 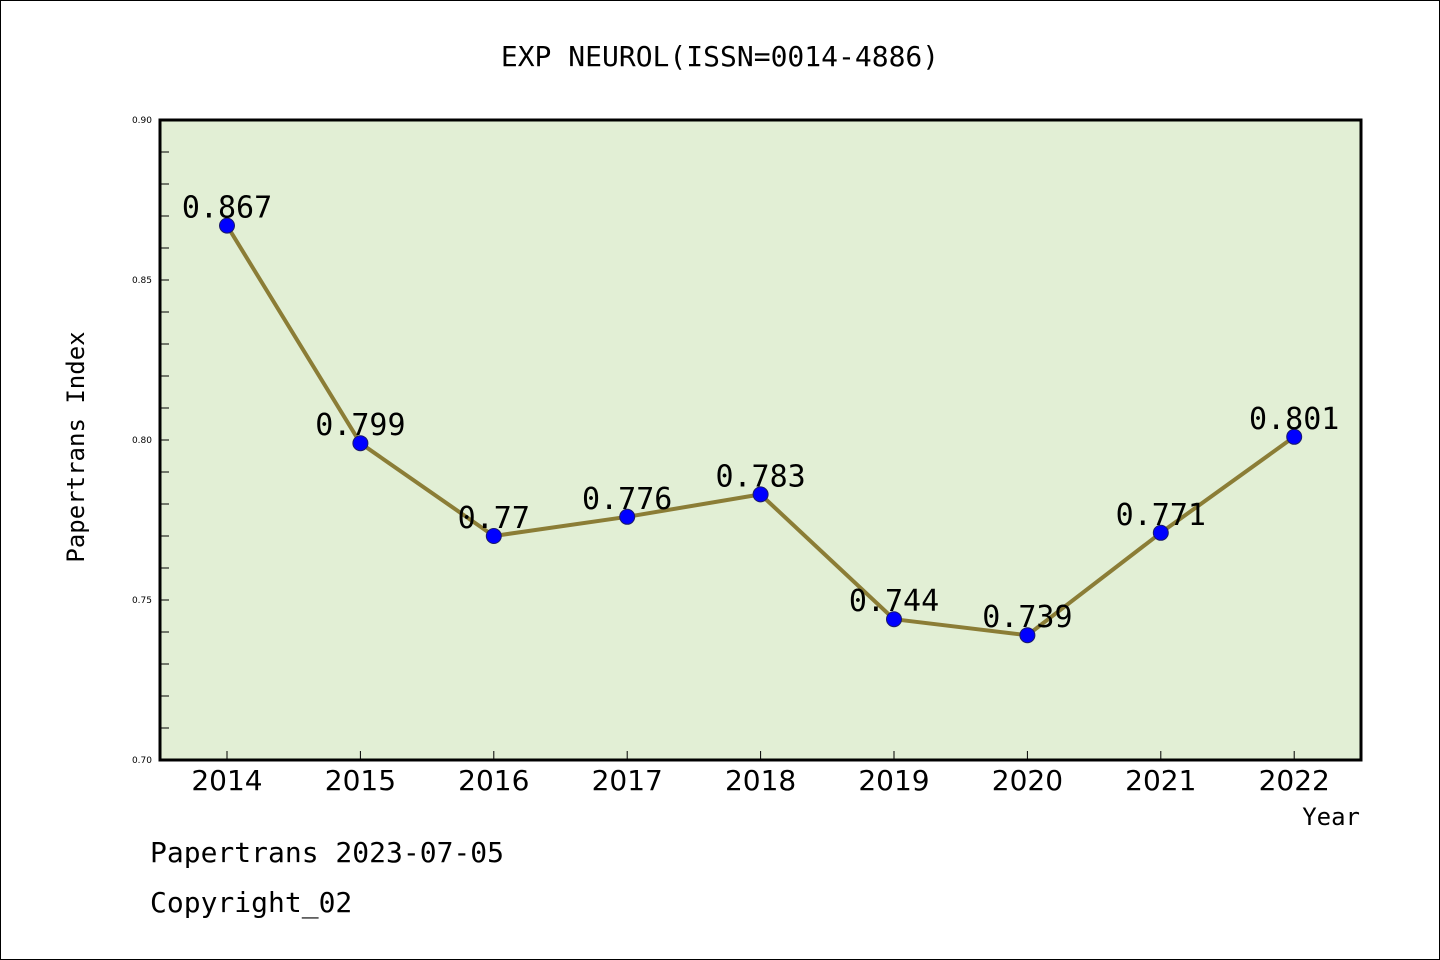 I want to click on x-tick-label: 2020, so click(x=1027, y=780).